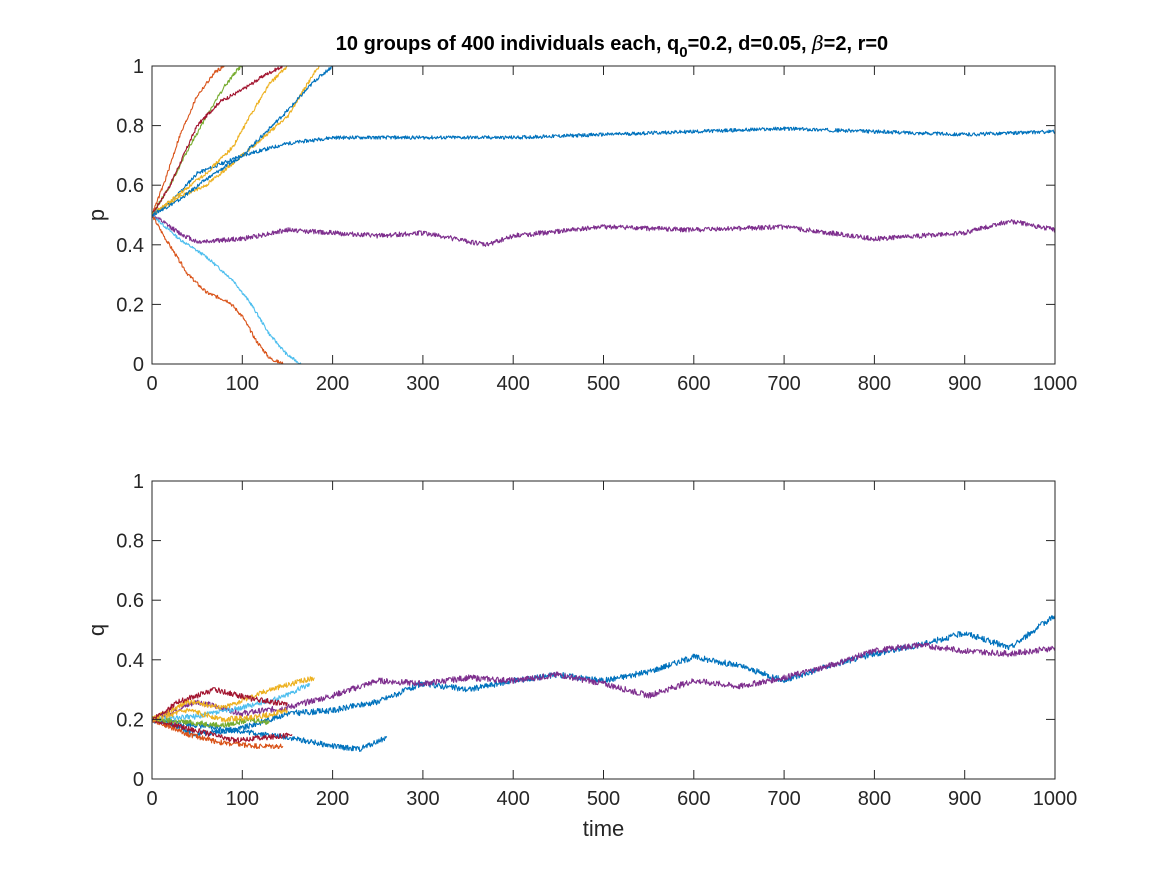  Describe the element at coordinates (750, 44) in the screenshot. I see `chart-title-rest: =0.2, d=0.05,` at that location.